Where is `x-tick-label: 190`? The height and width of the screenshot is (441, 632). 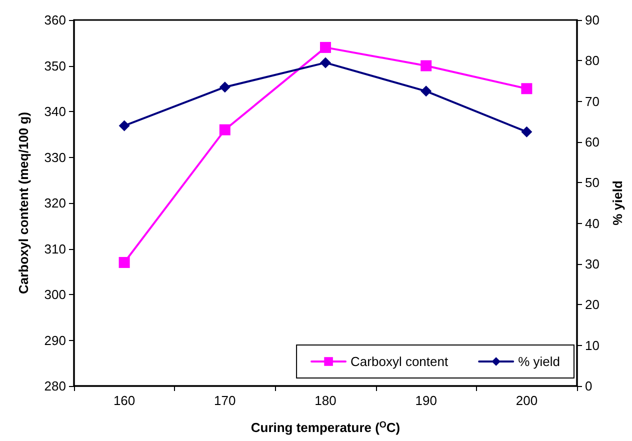
x-tick-label: 190 is located at coordinates (426, 400).